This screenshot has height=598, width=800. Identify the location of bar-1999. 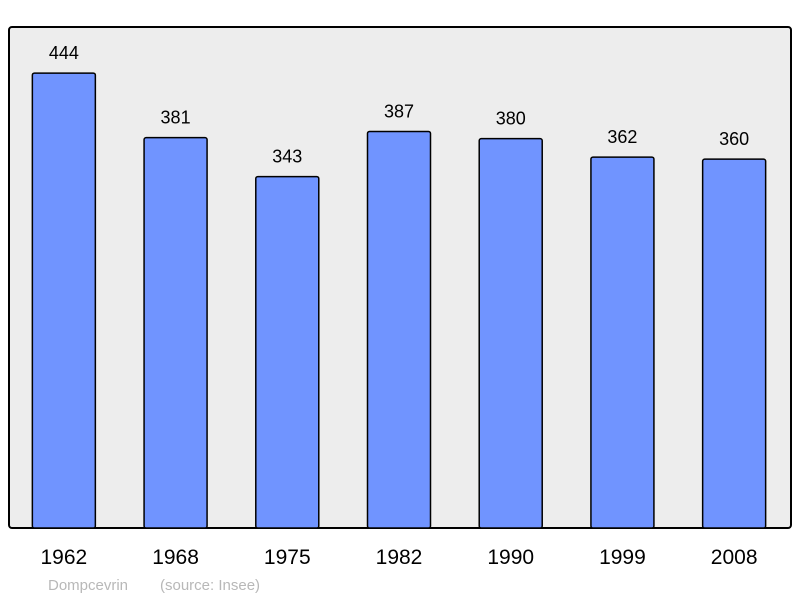
(622, 342).